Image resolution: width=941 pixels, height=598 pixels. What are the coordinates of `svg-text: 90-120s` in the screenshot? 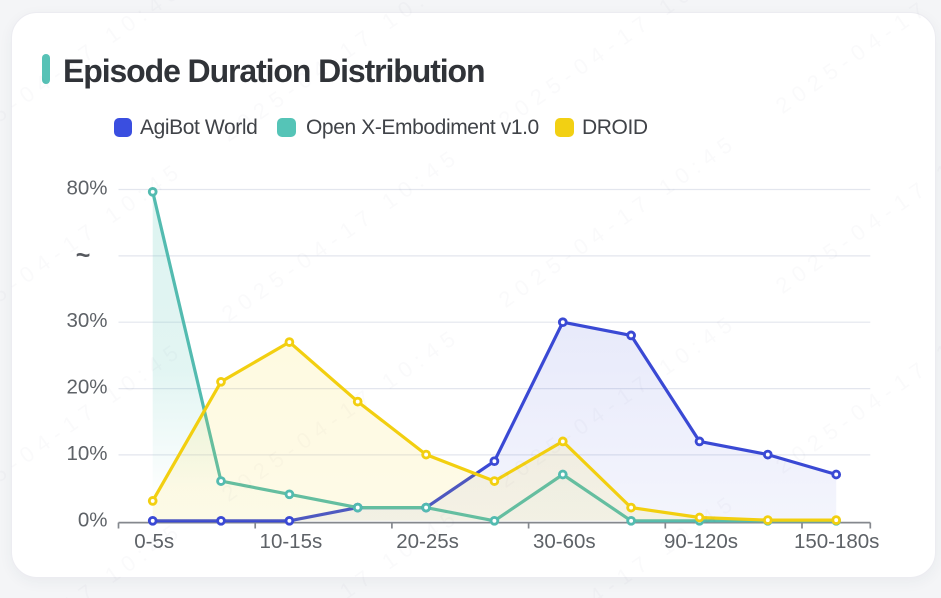 It's located at (701, 541).